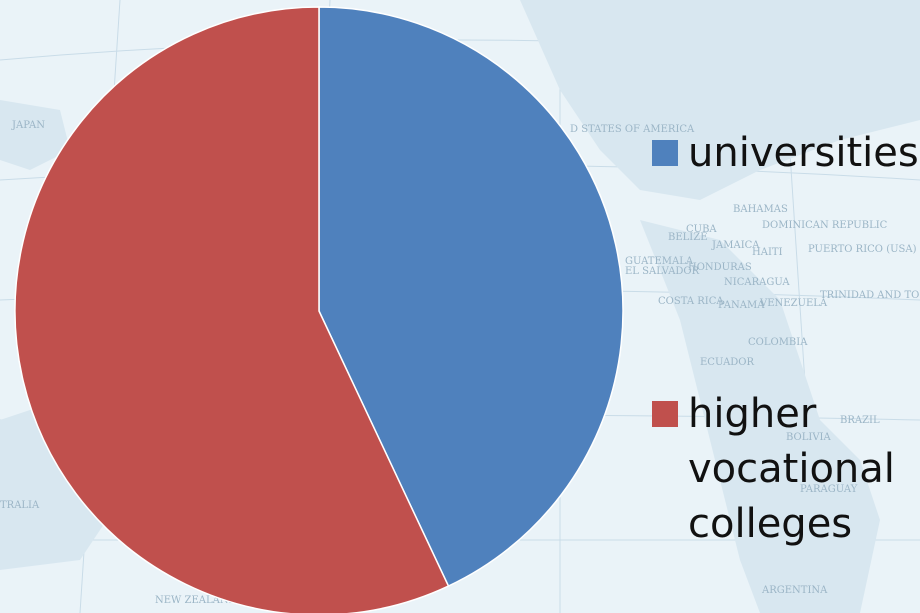  I want to click on map-label: GUATEMALA, so click(659, 261).